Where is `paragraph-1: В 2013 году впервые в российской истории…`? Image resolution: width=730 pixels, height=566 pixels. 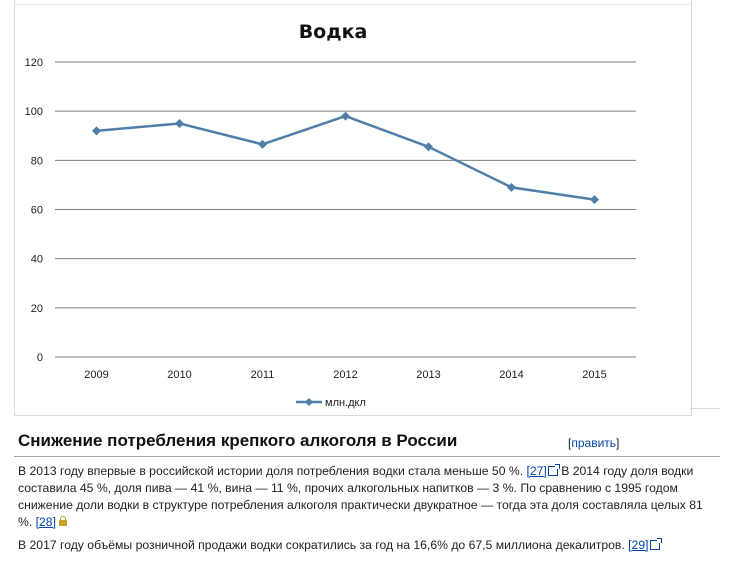
paragraph-1: В 2013 году впервые в российской истории… is located at coordinates (368, 497).